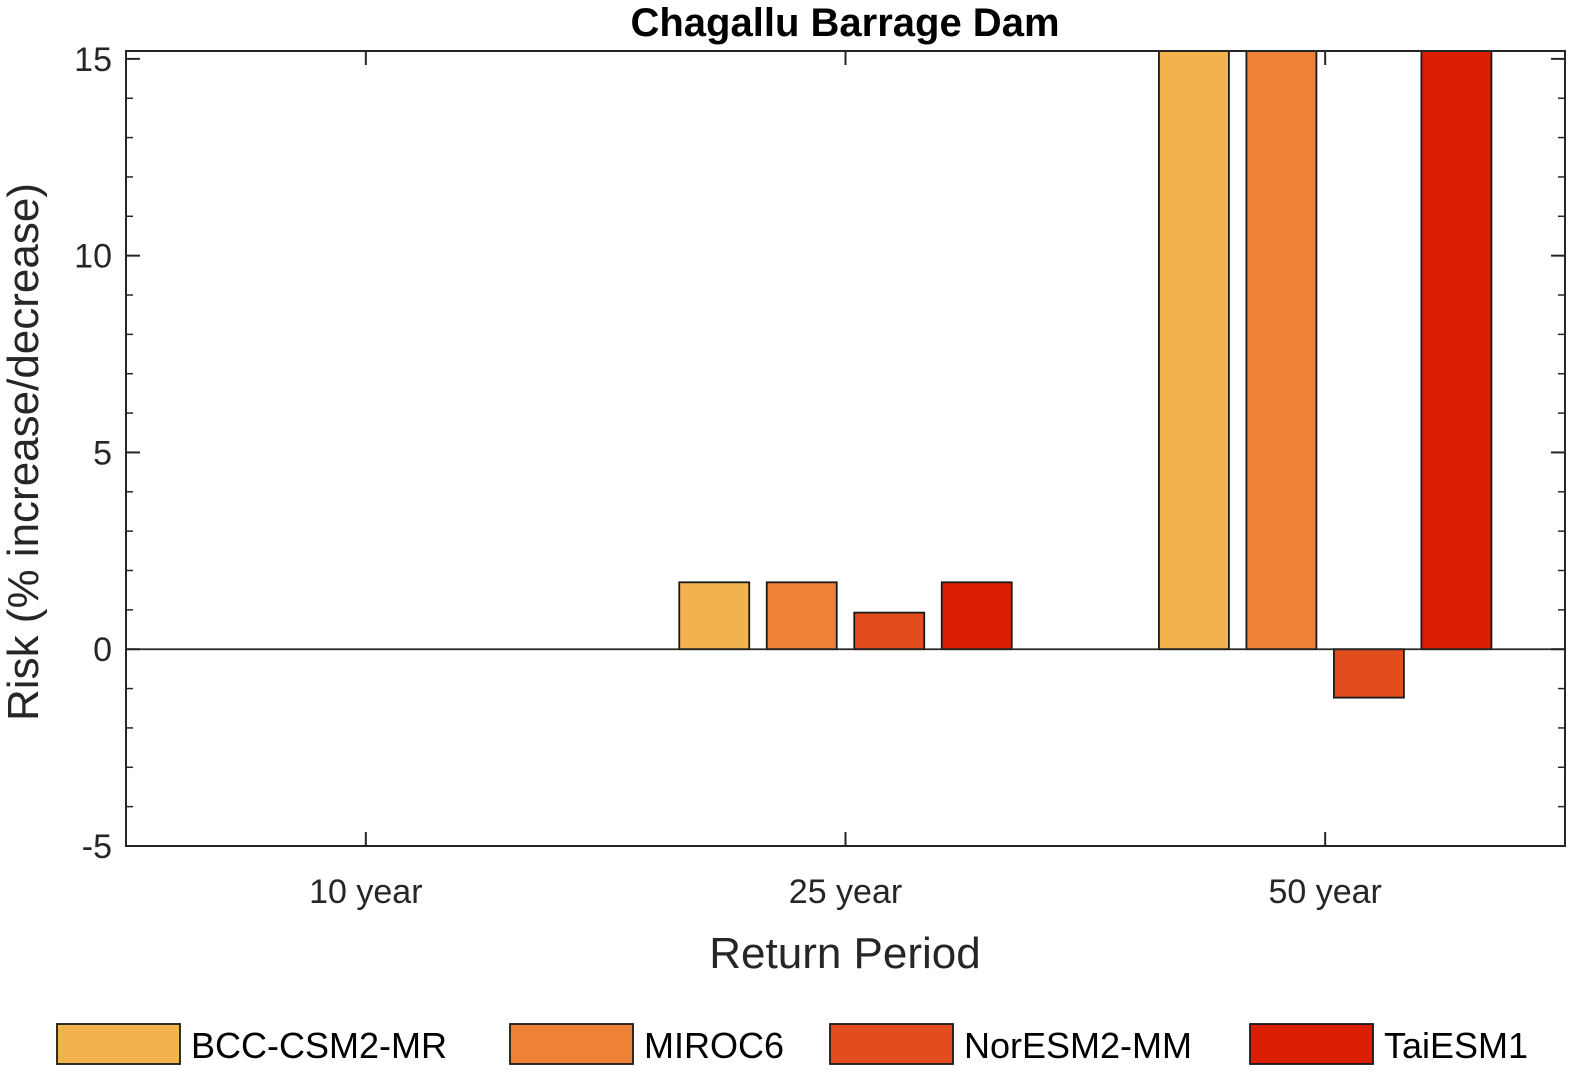 This screenshot has width=1582, height=1078. What do you see at coordinates (93, 257) in the screenshot?
I see `y-tick-label: 10` at bounding box center [93, 257].